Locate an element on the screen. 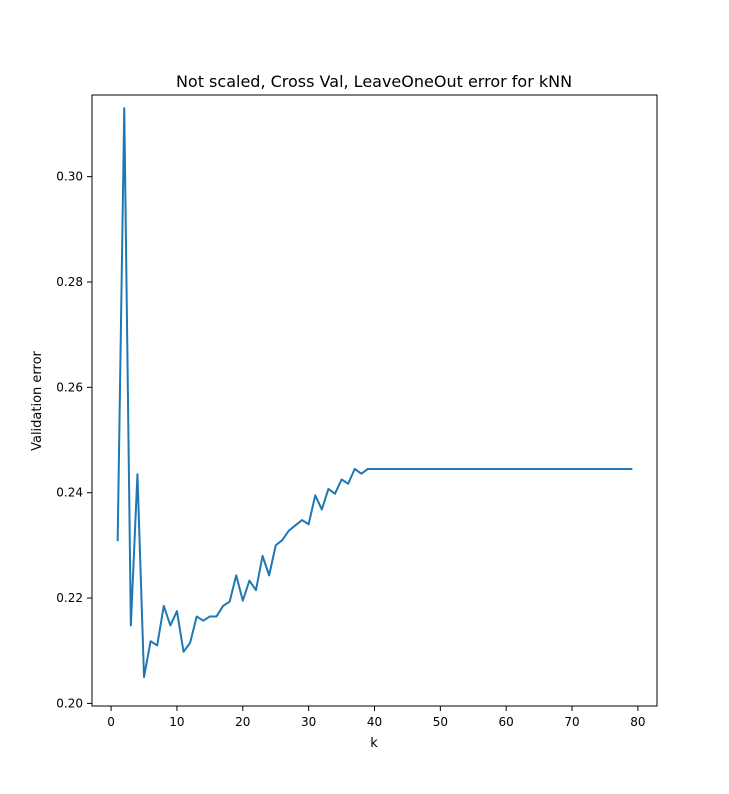 The height and width of the screenshot is (794, 729). y-tick-label: 0.28 is located at coordinates (69, 282).